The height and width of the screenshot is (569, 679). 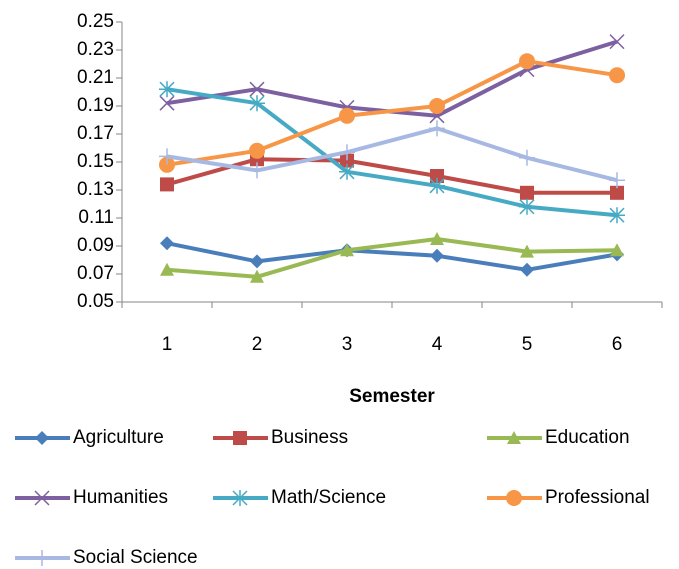 I want to click on legend-label: Math/Science, so click(x=328, y=497).